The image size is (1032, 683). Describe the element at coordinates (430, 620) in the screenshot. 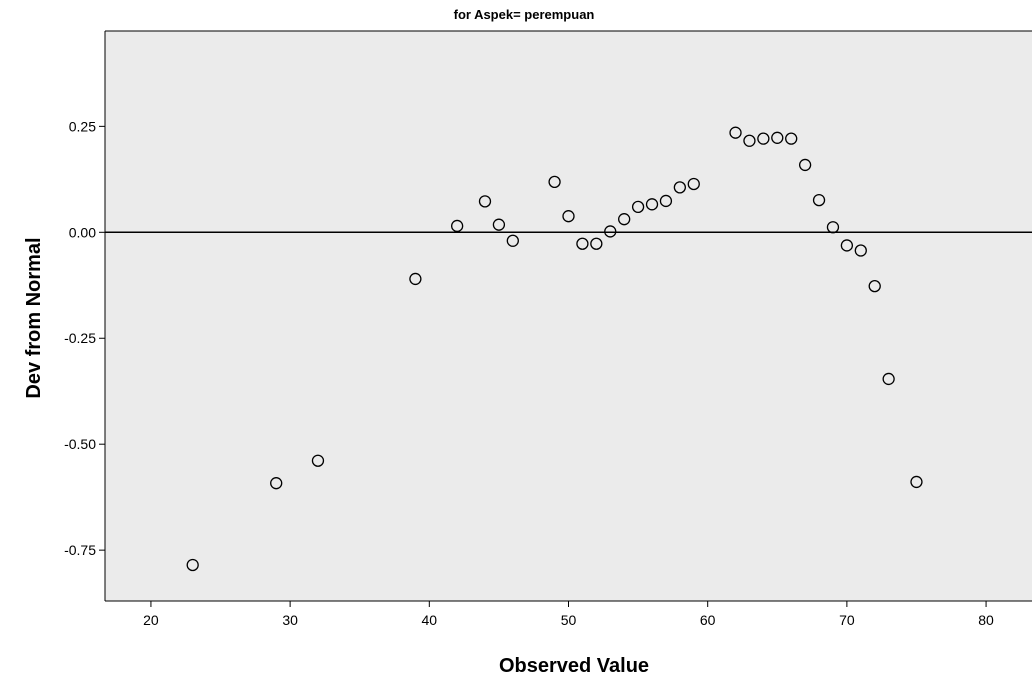

I see `x-tick-label: 40` at that location.